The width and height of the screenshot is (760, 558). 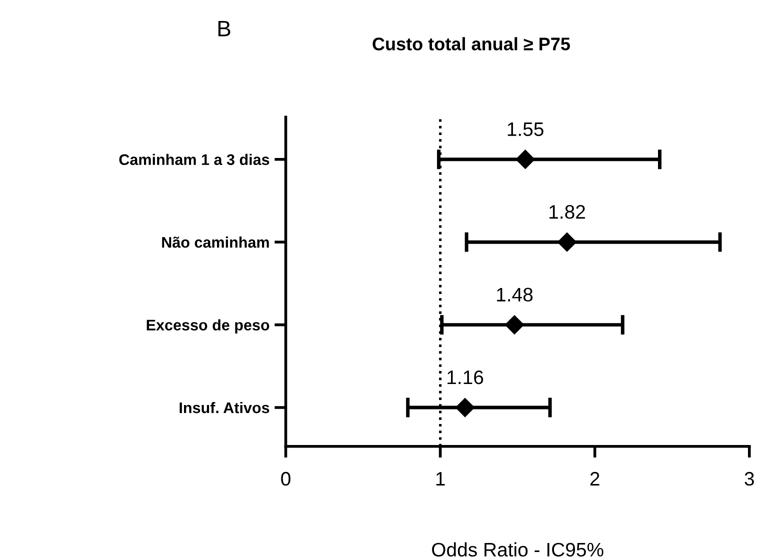 What do you see at coordinates (515, 295) in the screenshot?
I see `data-label: 1.48` at bounding box center [515, 295].